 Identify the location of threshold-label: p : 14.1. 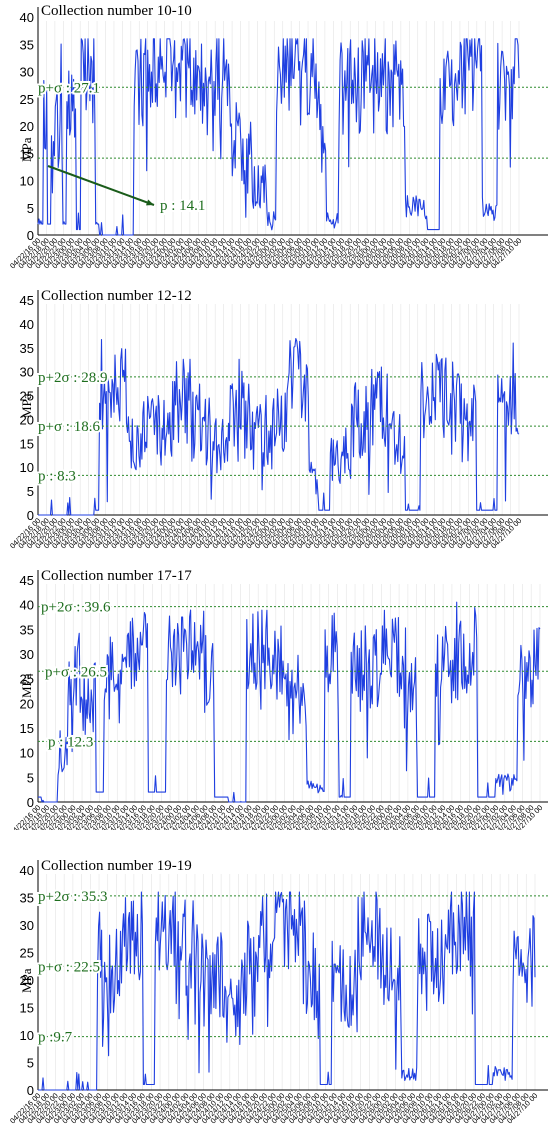
(182, 206).